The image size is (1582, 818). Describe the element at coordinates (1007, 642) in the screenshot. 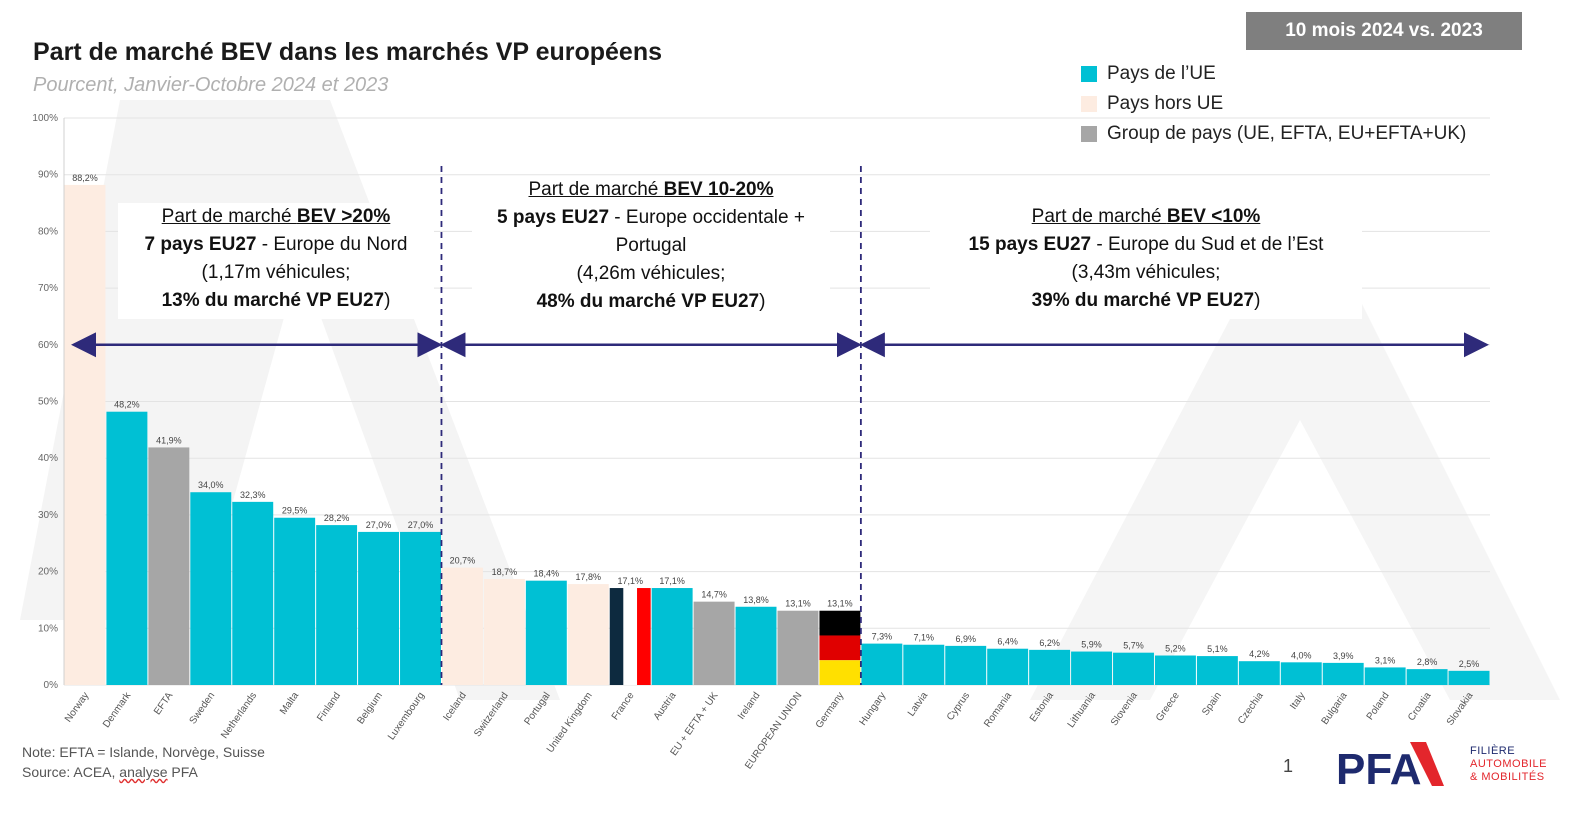

I see `data-label: 6,4%` at that location.